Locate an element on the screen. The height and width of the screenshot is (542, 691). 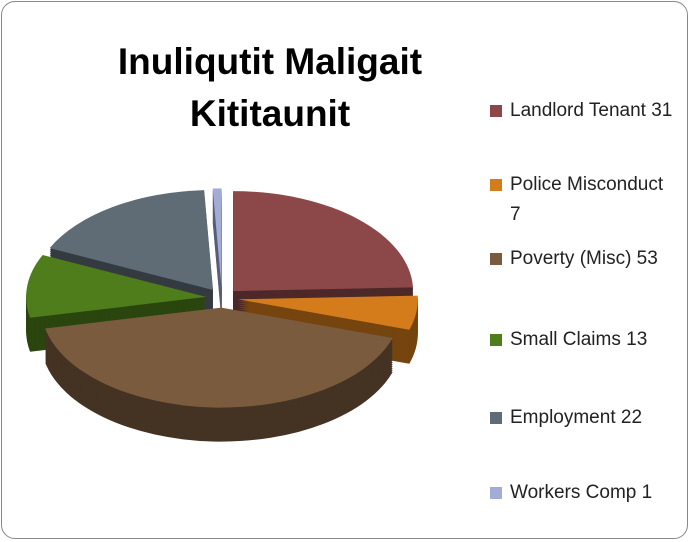
legend-label: Police Misconduct 7 is located at coordinates (587, 199).